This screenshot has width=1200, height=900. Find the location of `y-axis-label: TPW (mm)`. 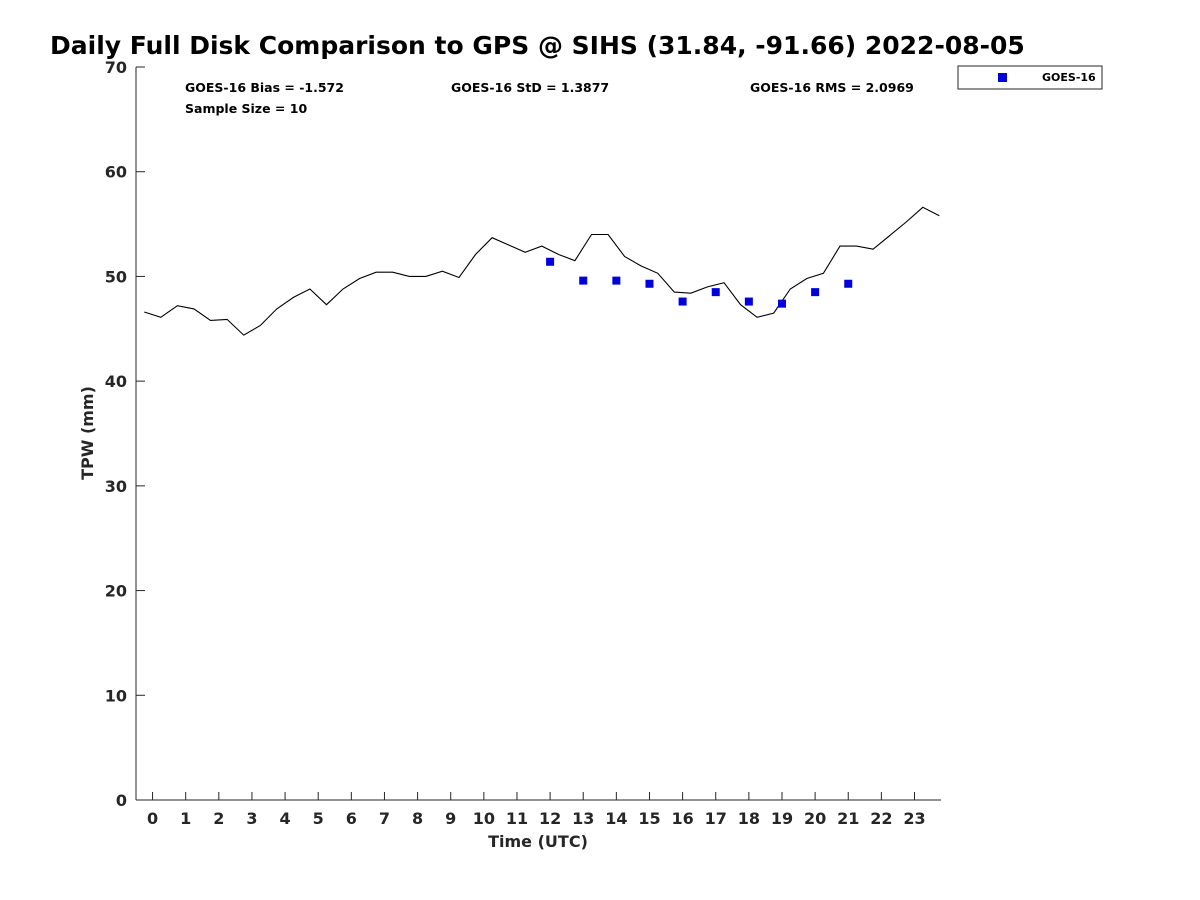

y-axis-label: TPW (mm) is located at coordinates (87, 433).